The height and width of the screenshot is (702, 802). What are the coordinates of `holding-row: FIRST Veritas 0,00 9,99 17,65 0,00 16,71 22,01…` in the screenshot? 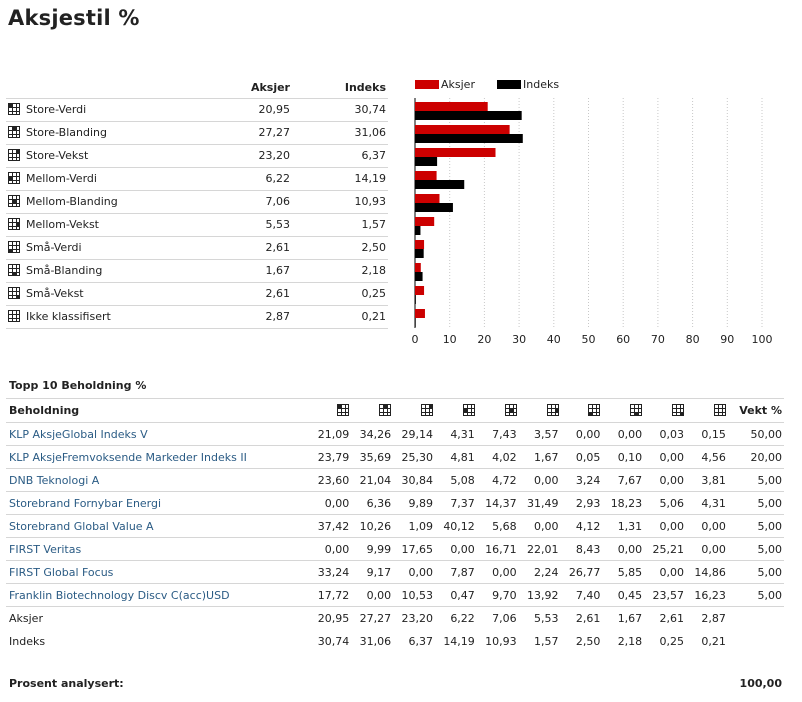 It's located at (395, 549).